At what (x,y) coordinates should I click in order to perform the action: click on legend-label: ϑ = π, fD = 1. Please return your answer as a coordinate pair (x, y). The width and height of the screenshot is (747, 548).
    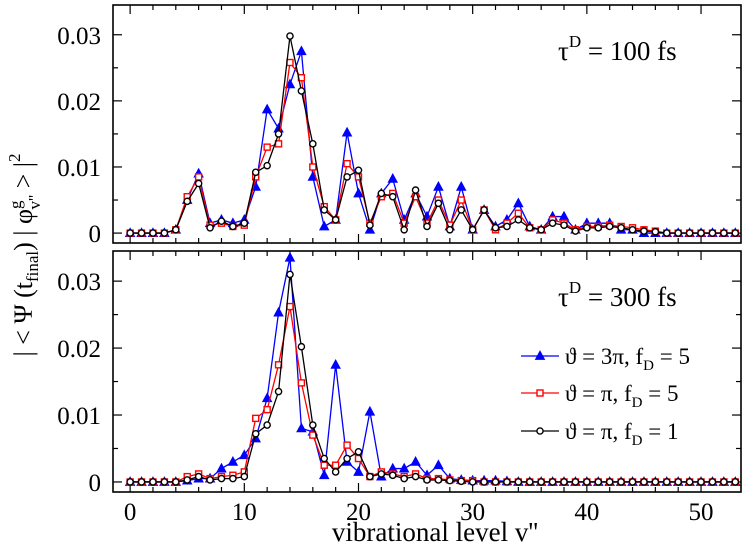
    Looking at the image, I should click on (621, 434).